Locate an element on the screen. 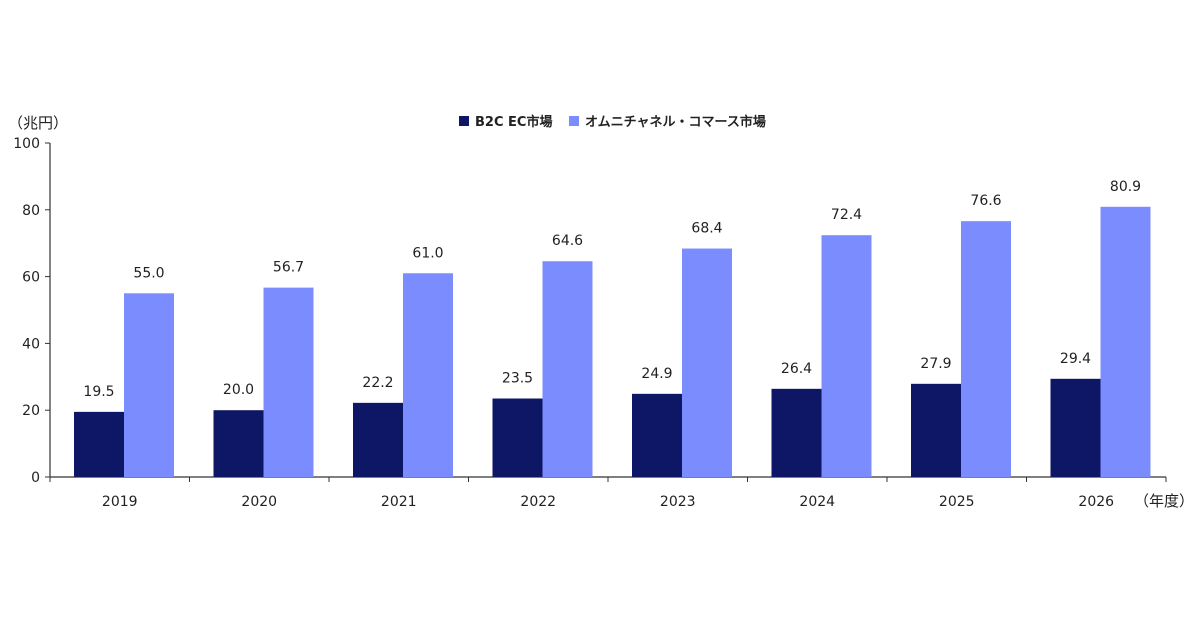 The image size is (1200, 630). x-tick-label: 2026 is located at coordinates (1096, 502).